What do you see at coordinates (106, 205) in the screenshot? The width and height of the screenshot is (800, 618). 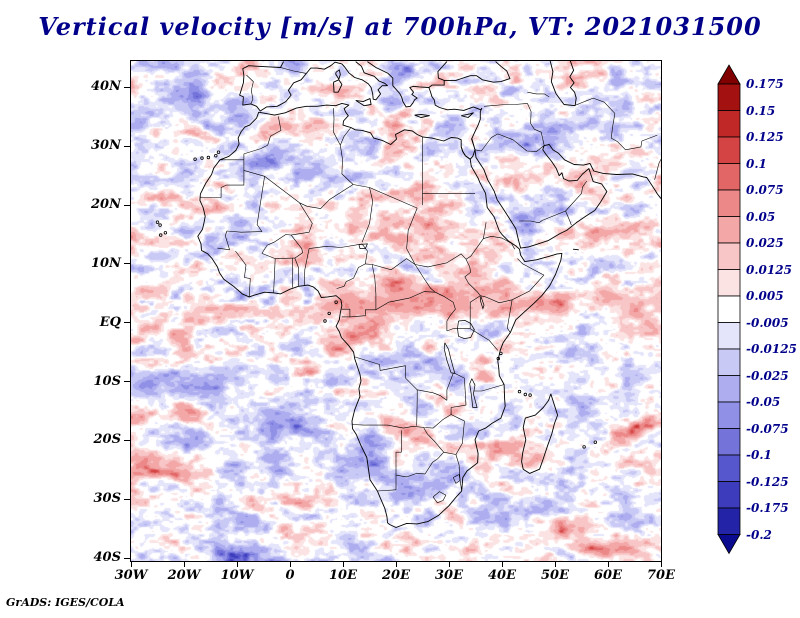 I see `lat-tick-label: 20N` at bounding box center [106, 205].